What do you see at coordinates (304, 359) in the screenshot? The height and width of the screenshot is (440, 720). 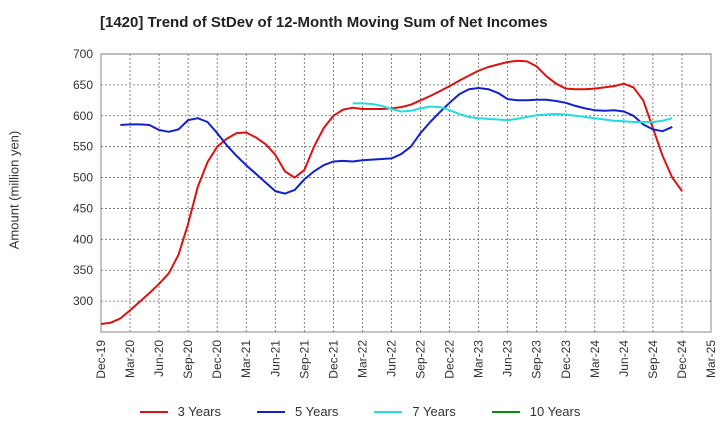 I see `x-tick-label: Sep-21` at bounding box center [304, 359].